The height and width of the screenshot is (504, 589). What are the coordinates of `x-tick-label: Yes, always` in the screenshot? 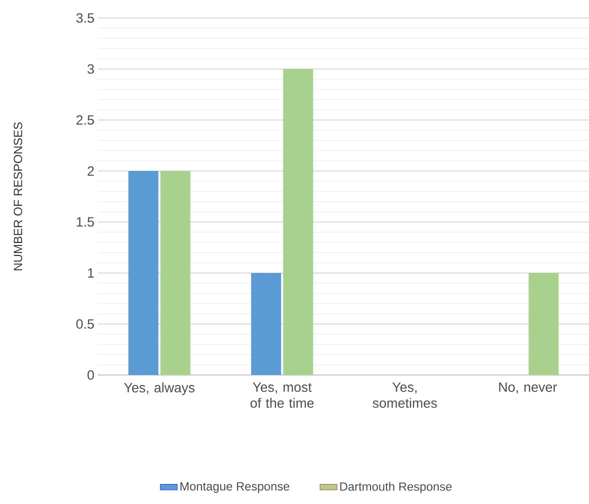 It's located at (159, 389).